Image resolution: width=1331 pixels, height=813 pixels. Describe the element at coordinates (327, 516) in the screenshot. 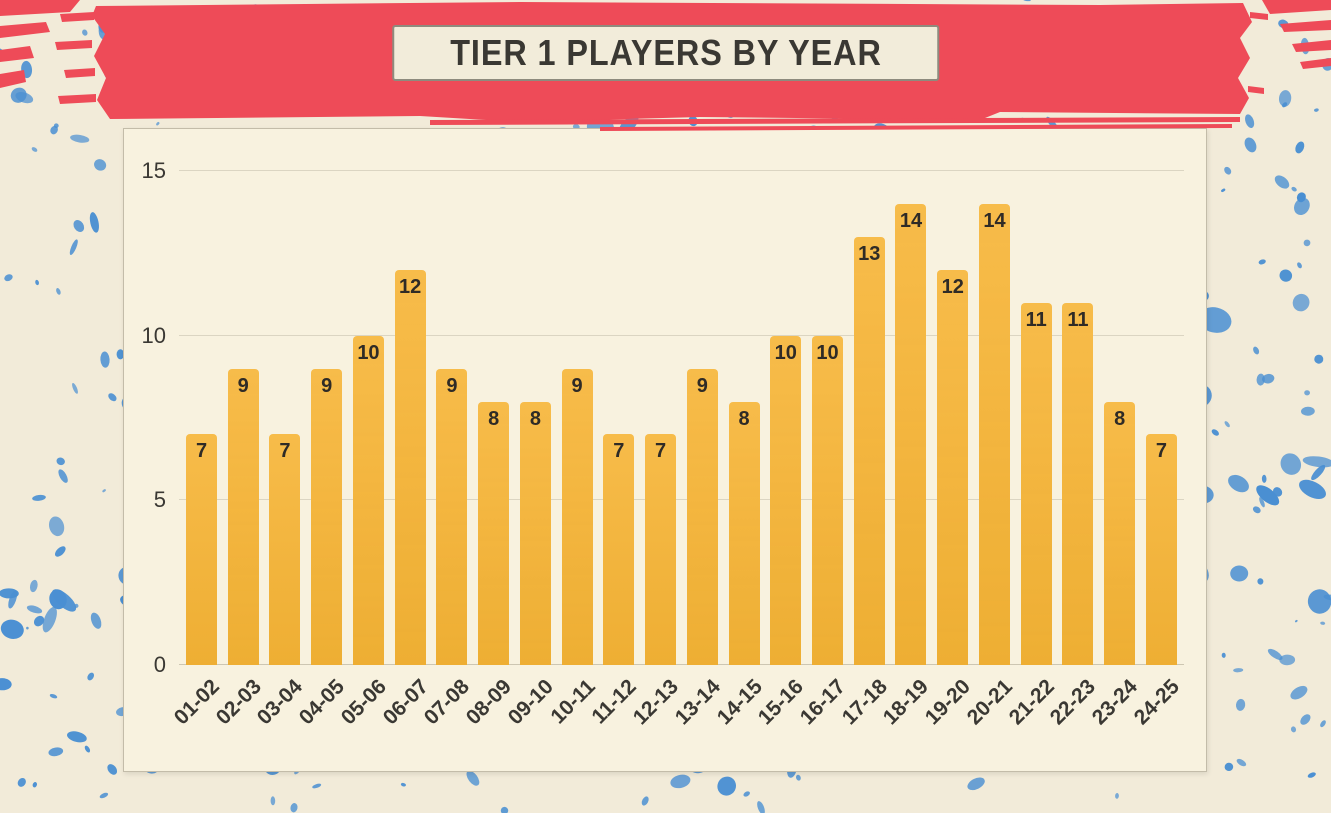

I see `bar-04-05: 9` at that location.